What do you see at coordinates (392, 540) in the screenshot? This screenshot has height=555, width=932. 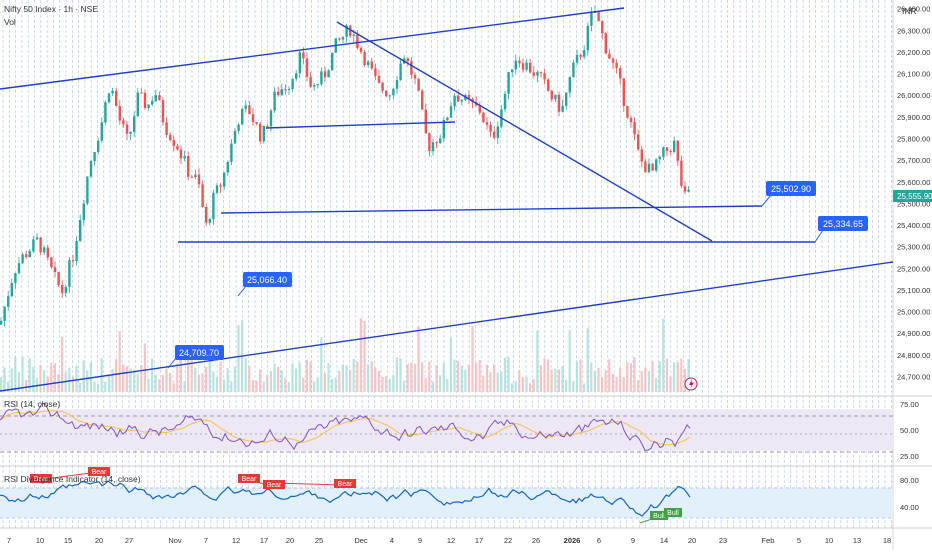 I see `time-tick-label: 4` at bounding box center [392, 540].